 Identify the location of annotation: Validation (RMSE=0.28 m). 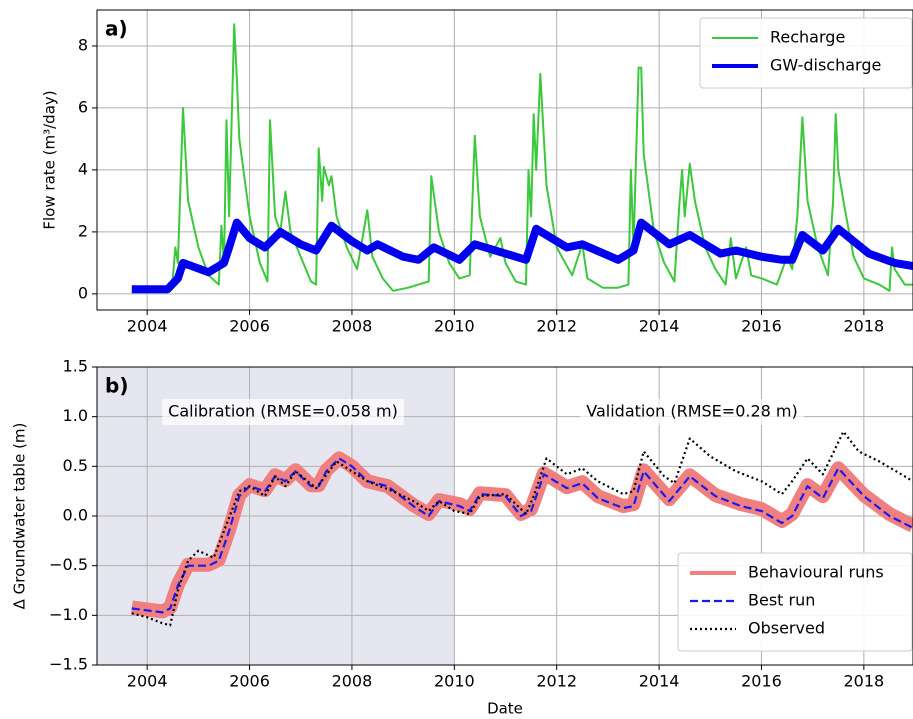
(691, 411).